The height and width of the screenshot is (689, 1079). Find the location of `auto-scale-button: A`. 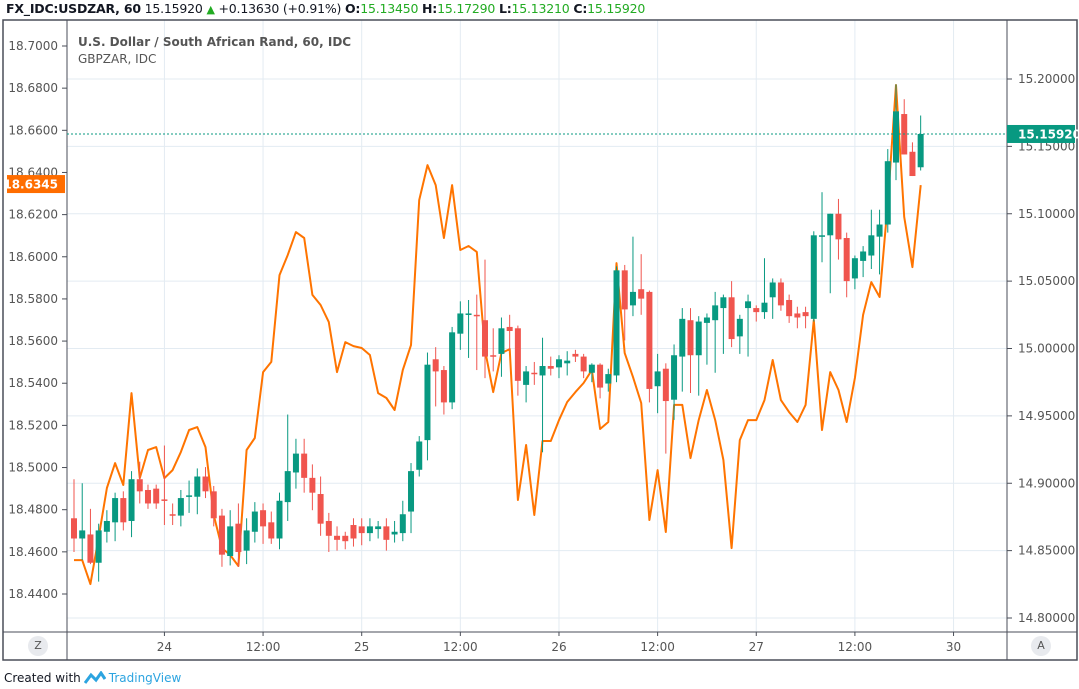

auto-scale-button: A is located at coordinates (1041, 646).